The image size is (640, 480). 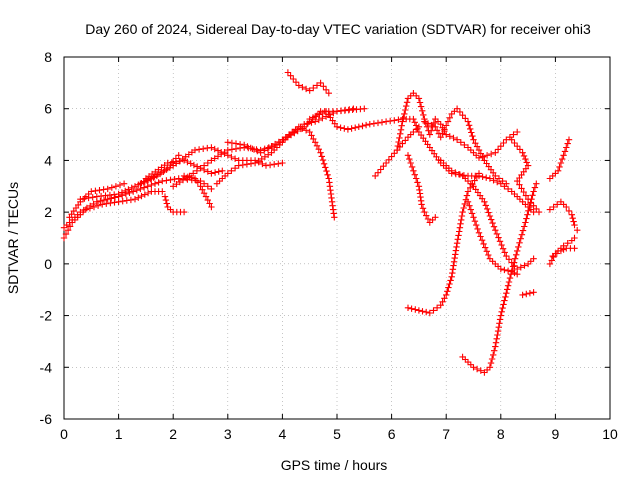 What do you see at coordinates (48, 212) in the screenshot?
I see `y-tick-label: 2` at bounding box center [48, 212].